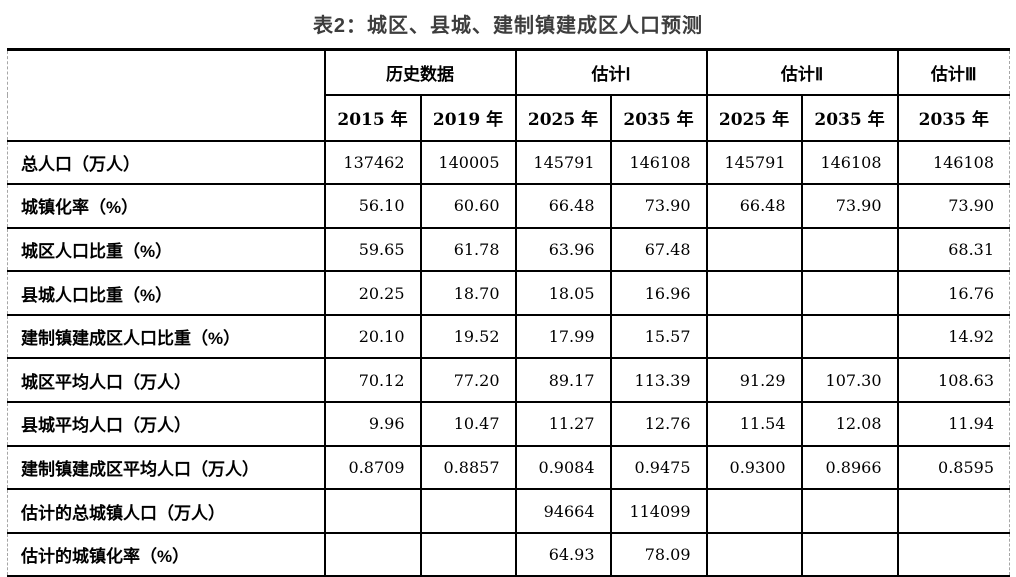  Describe the element at coordinates (953, 380) in the screenshot. I see `value-cell: 108.63` at that location.